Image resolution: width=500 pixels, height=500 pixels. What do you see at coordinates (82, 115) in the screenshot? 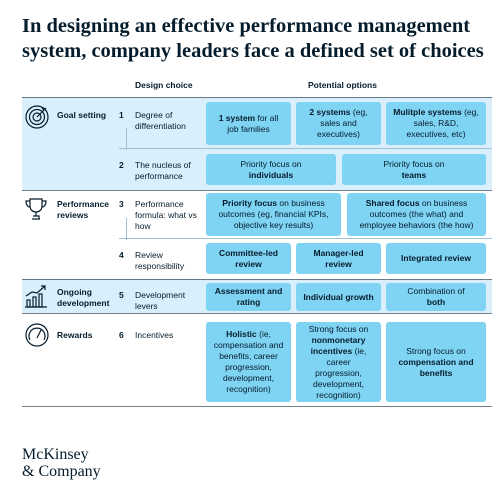
I see `group-label-goal-setting: Goal setting` at bounding box center [82, 115].